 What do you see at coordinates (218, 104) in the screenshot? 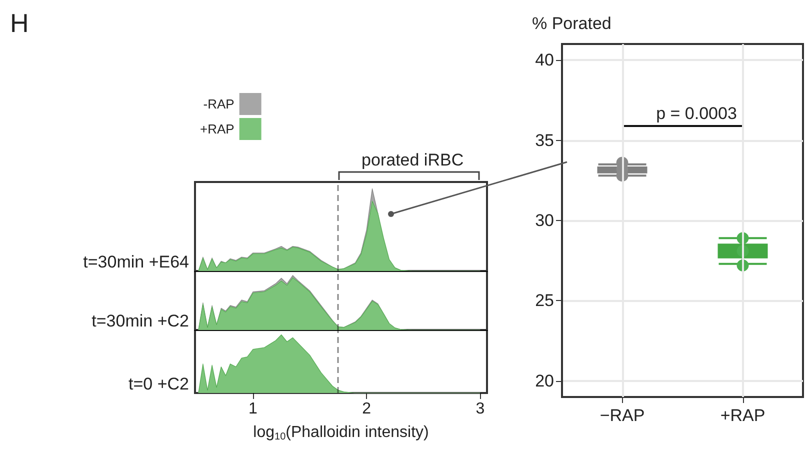
I see `legend-label: -RAP` at bounding box center [218, 104].